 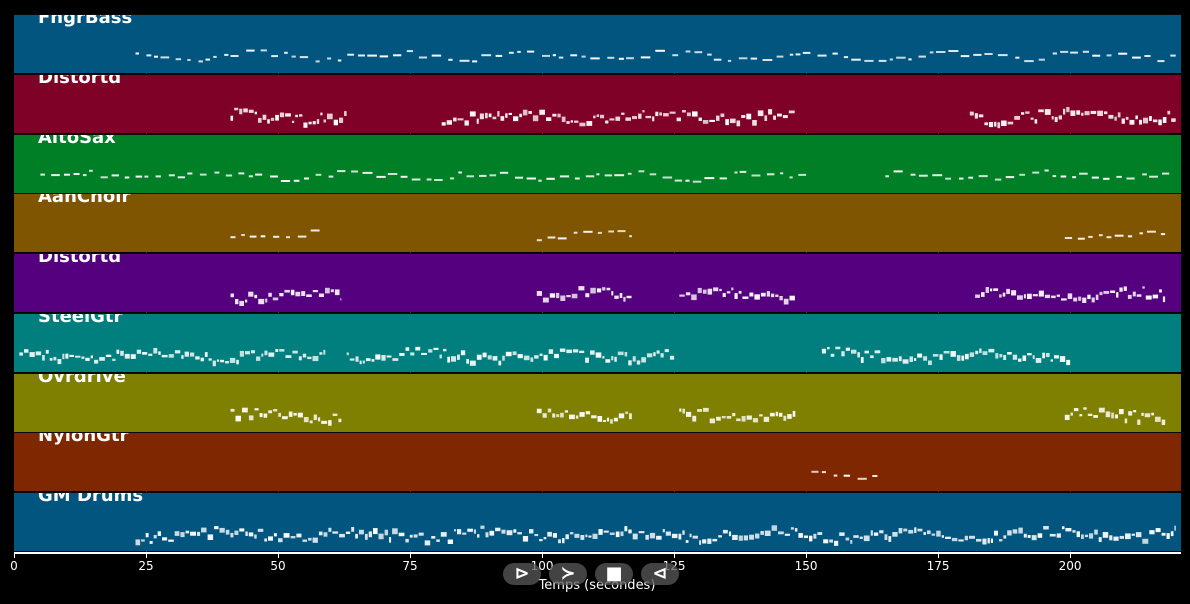 I want to click on track-row: Ovrdrive, so click(x=597, y=402).